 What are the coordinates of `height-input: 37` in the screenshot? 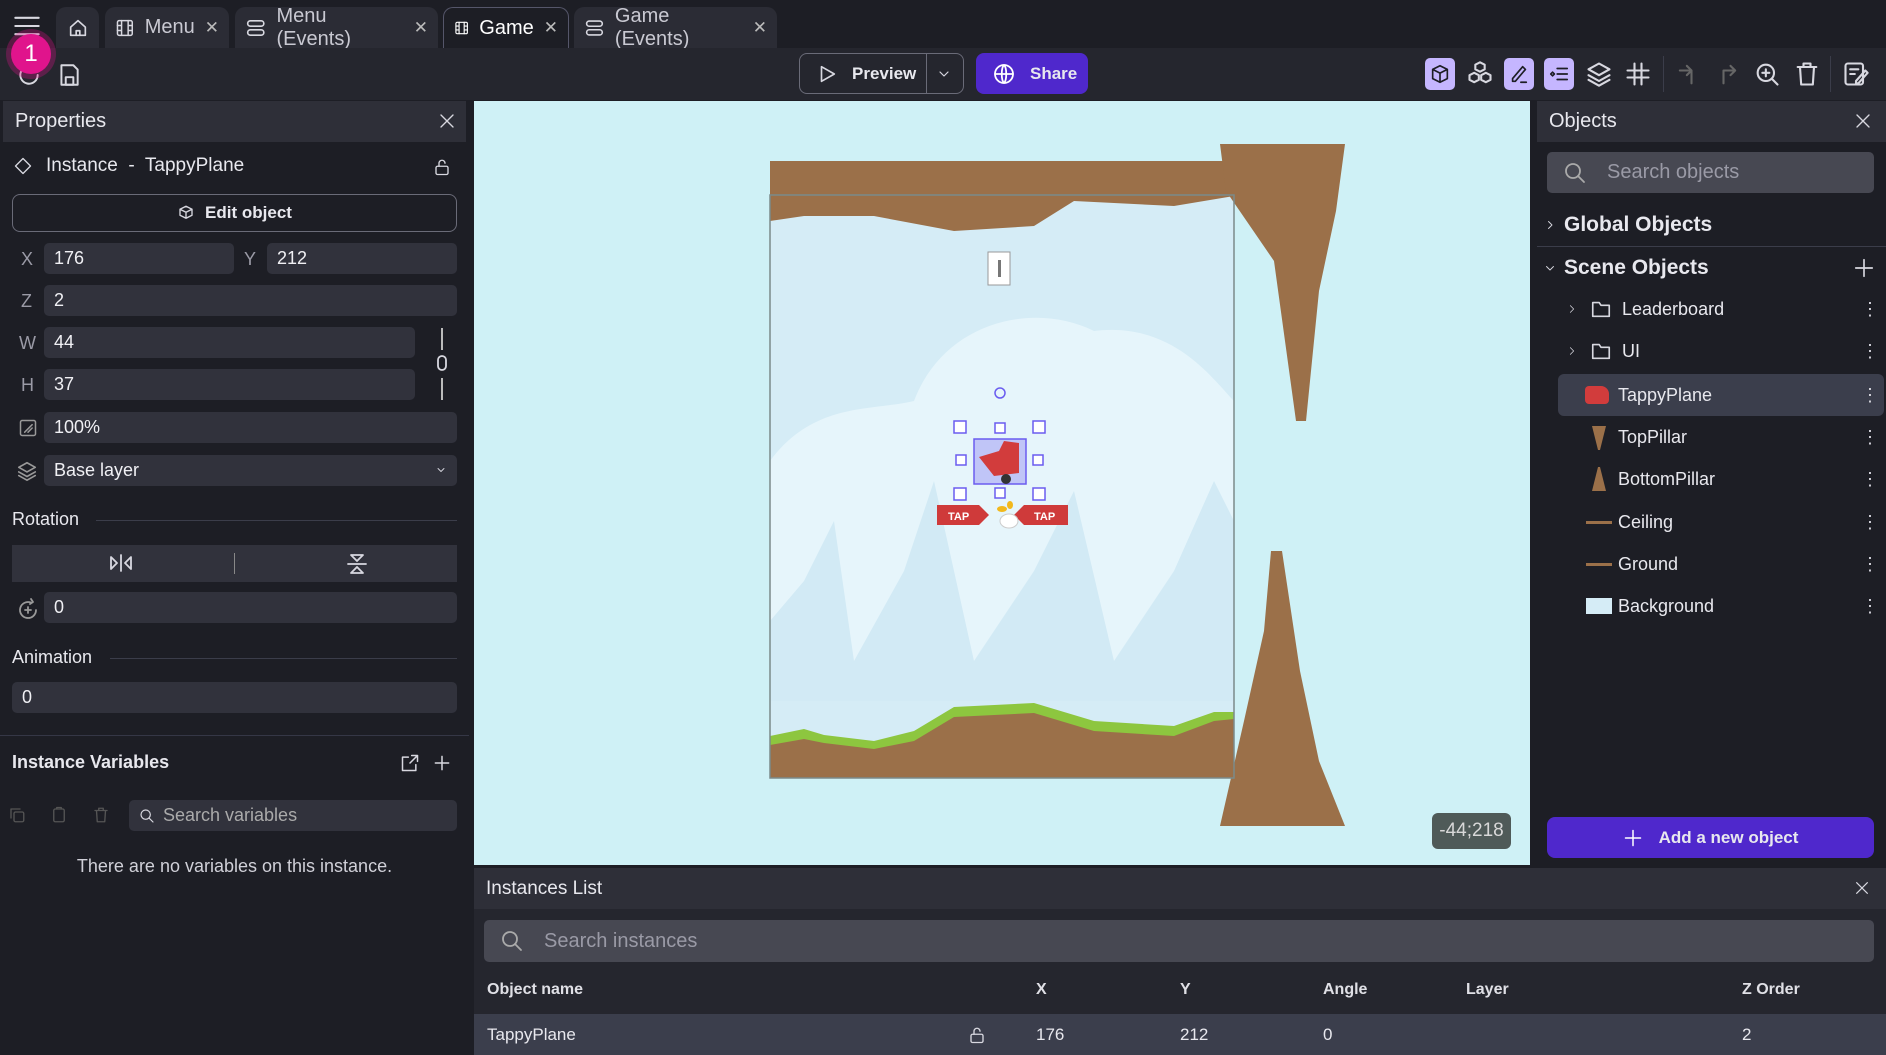 It's located at (229, 384).